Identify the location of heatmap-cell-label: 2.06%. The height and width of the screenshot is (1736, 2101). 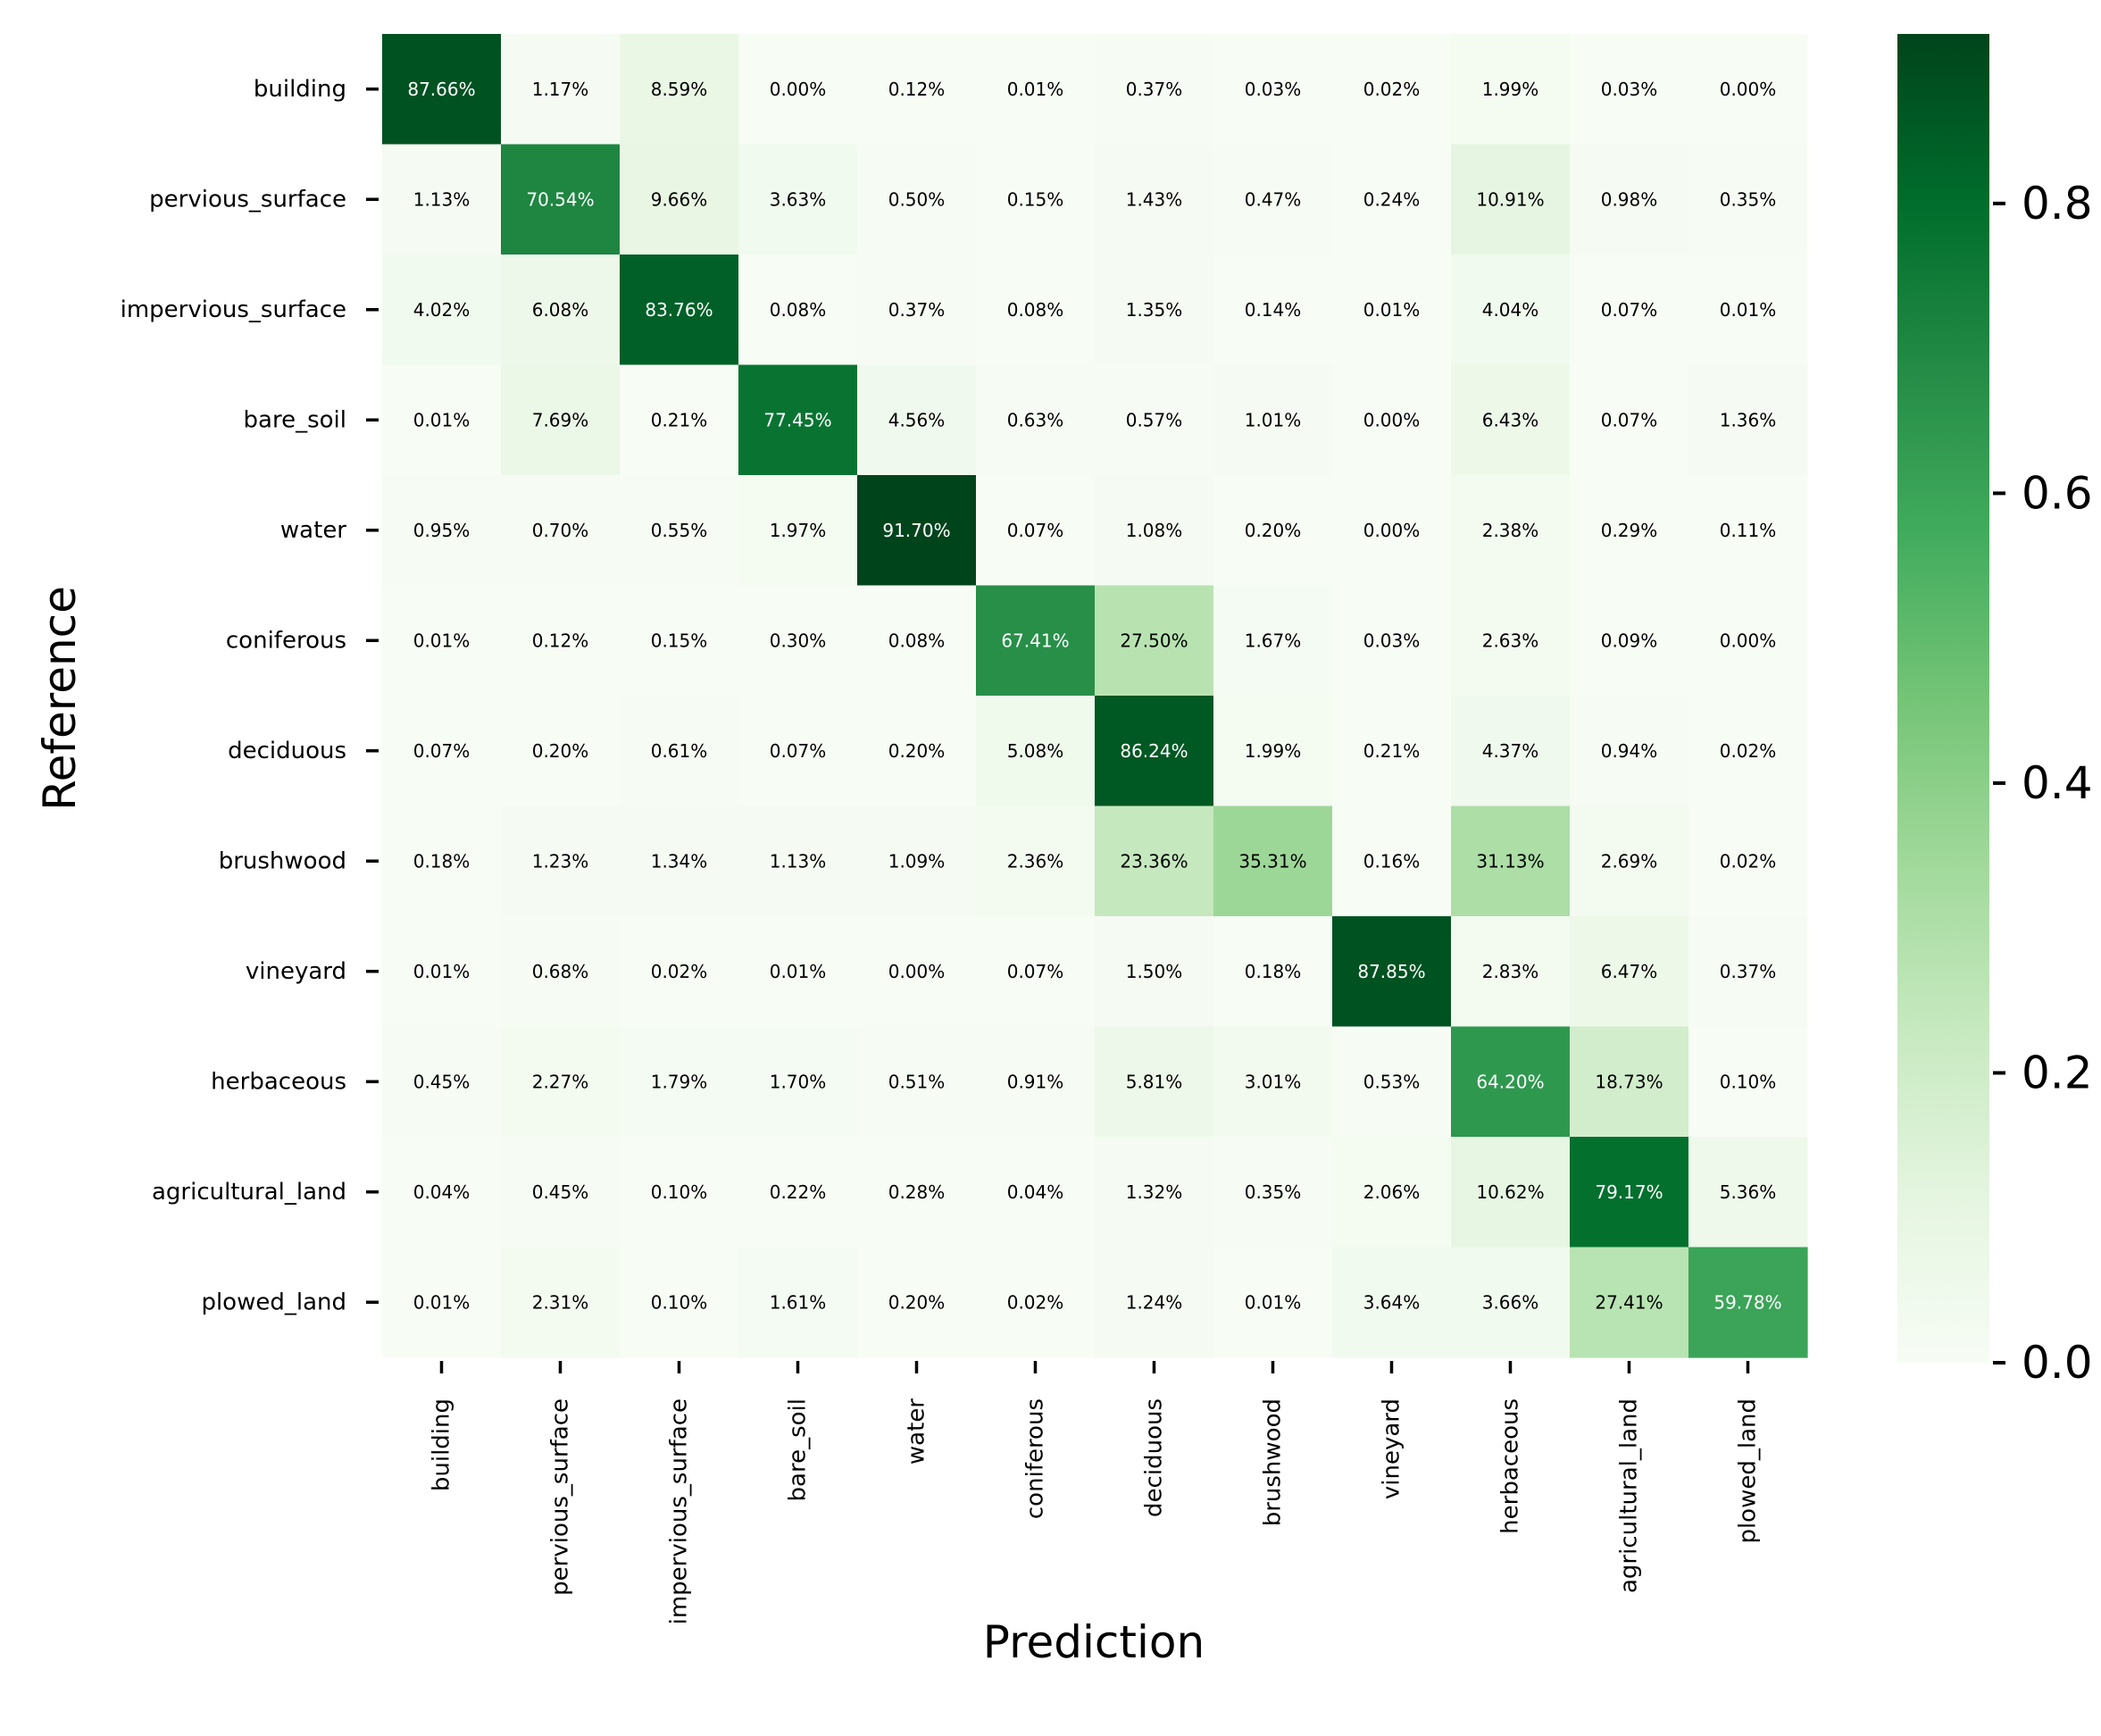
(1392, 1192).